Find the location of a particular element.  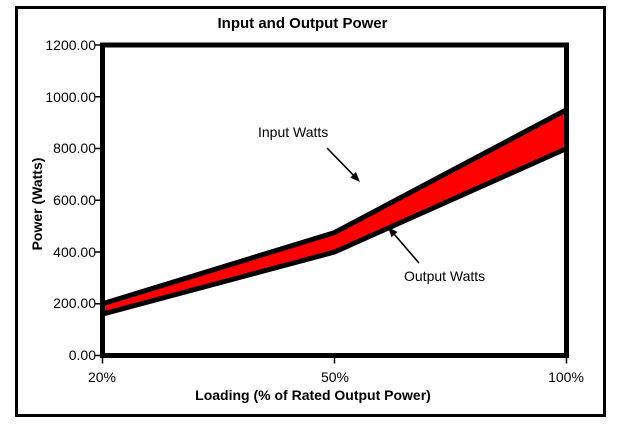

x-tick-label: 50% is located at coordinates (335, 377).